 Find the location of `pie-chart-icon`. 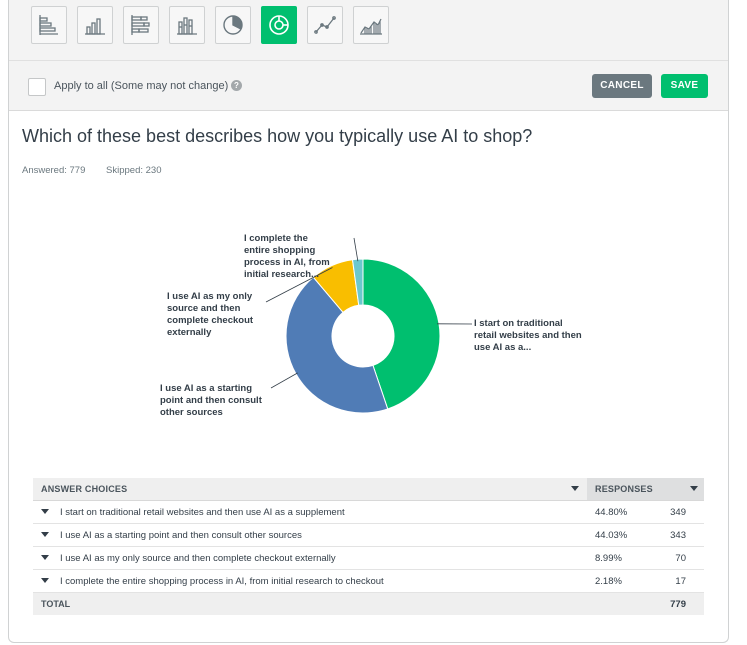

pie-chart-icon is located at coordinates (233, 25).